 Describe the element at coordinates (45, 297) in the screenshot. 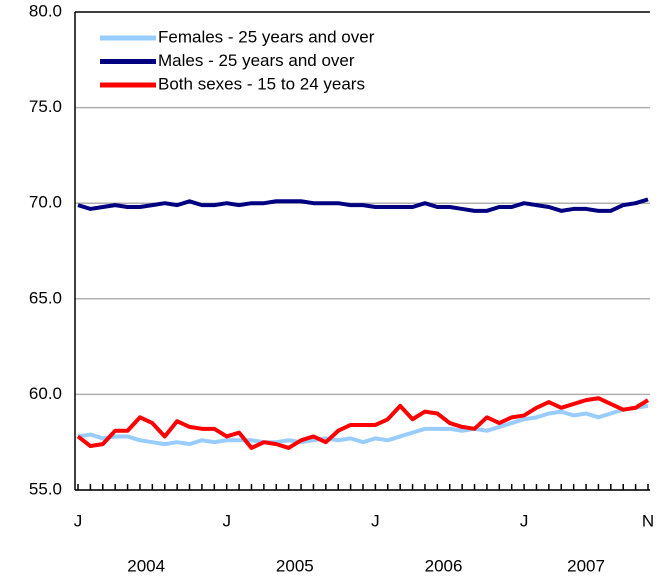

I see `y-tick-label: 65.0` at that location.